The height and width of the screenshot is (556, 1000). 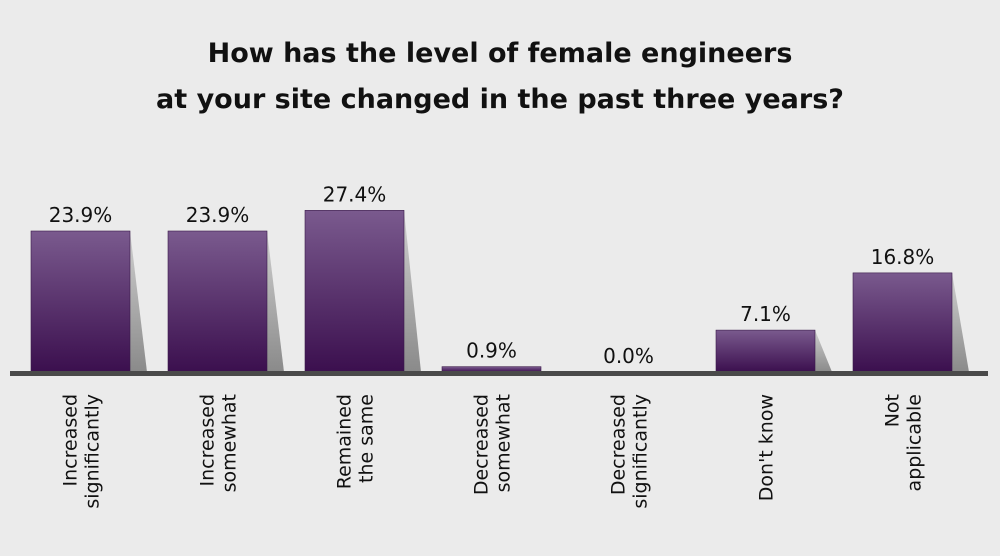 I want to click on value-label: 0.0%, so click(x=628, y=356).